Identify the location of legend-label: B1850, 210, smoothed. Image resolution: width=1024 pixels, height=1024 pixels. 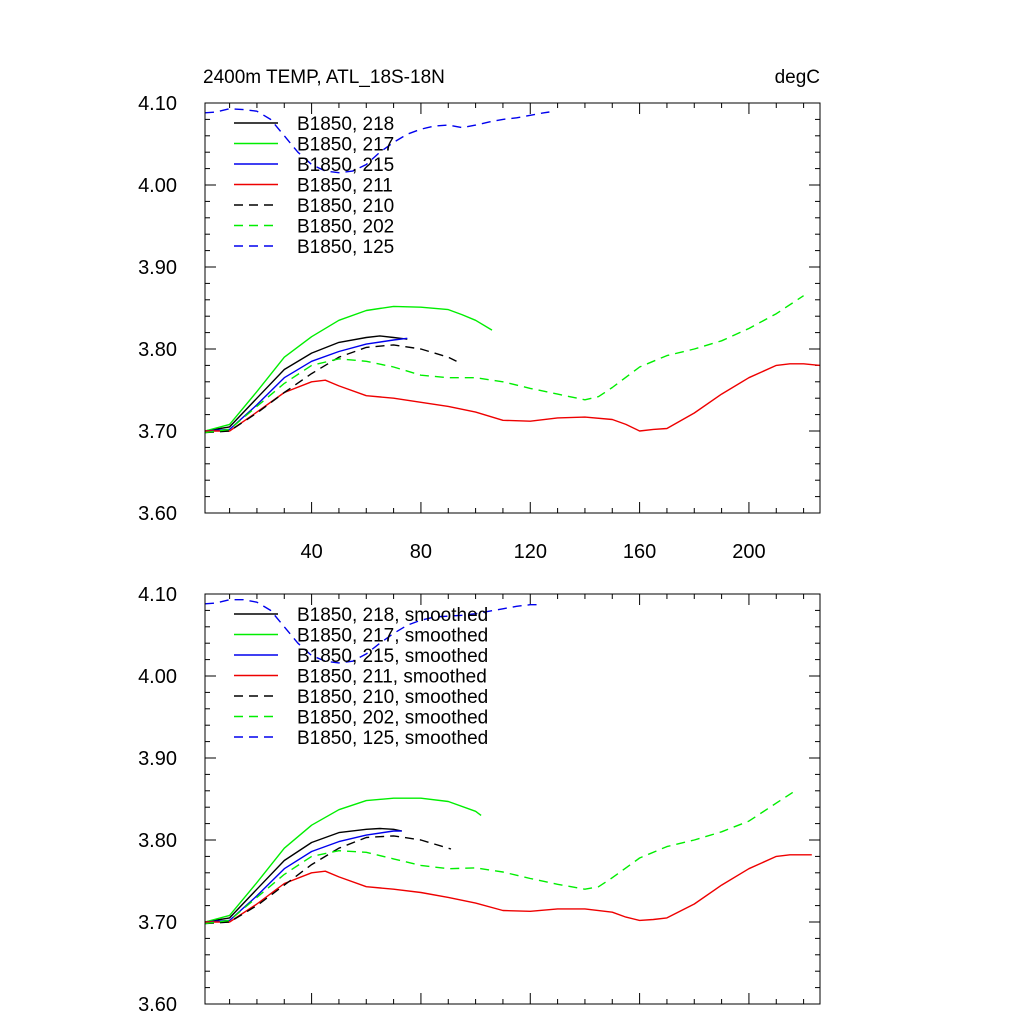
(392, 697).